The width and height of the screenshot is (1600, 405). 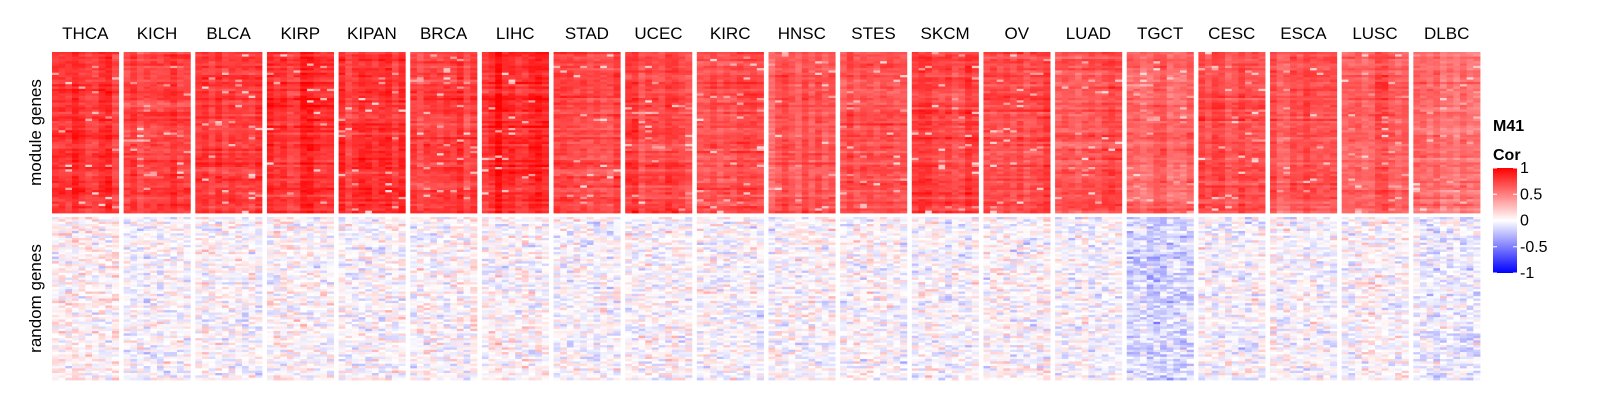 I want to click on heatmap-panel-module-kich, so click(x=157, y=132).